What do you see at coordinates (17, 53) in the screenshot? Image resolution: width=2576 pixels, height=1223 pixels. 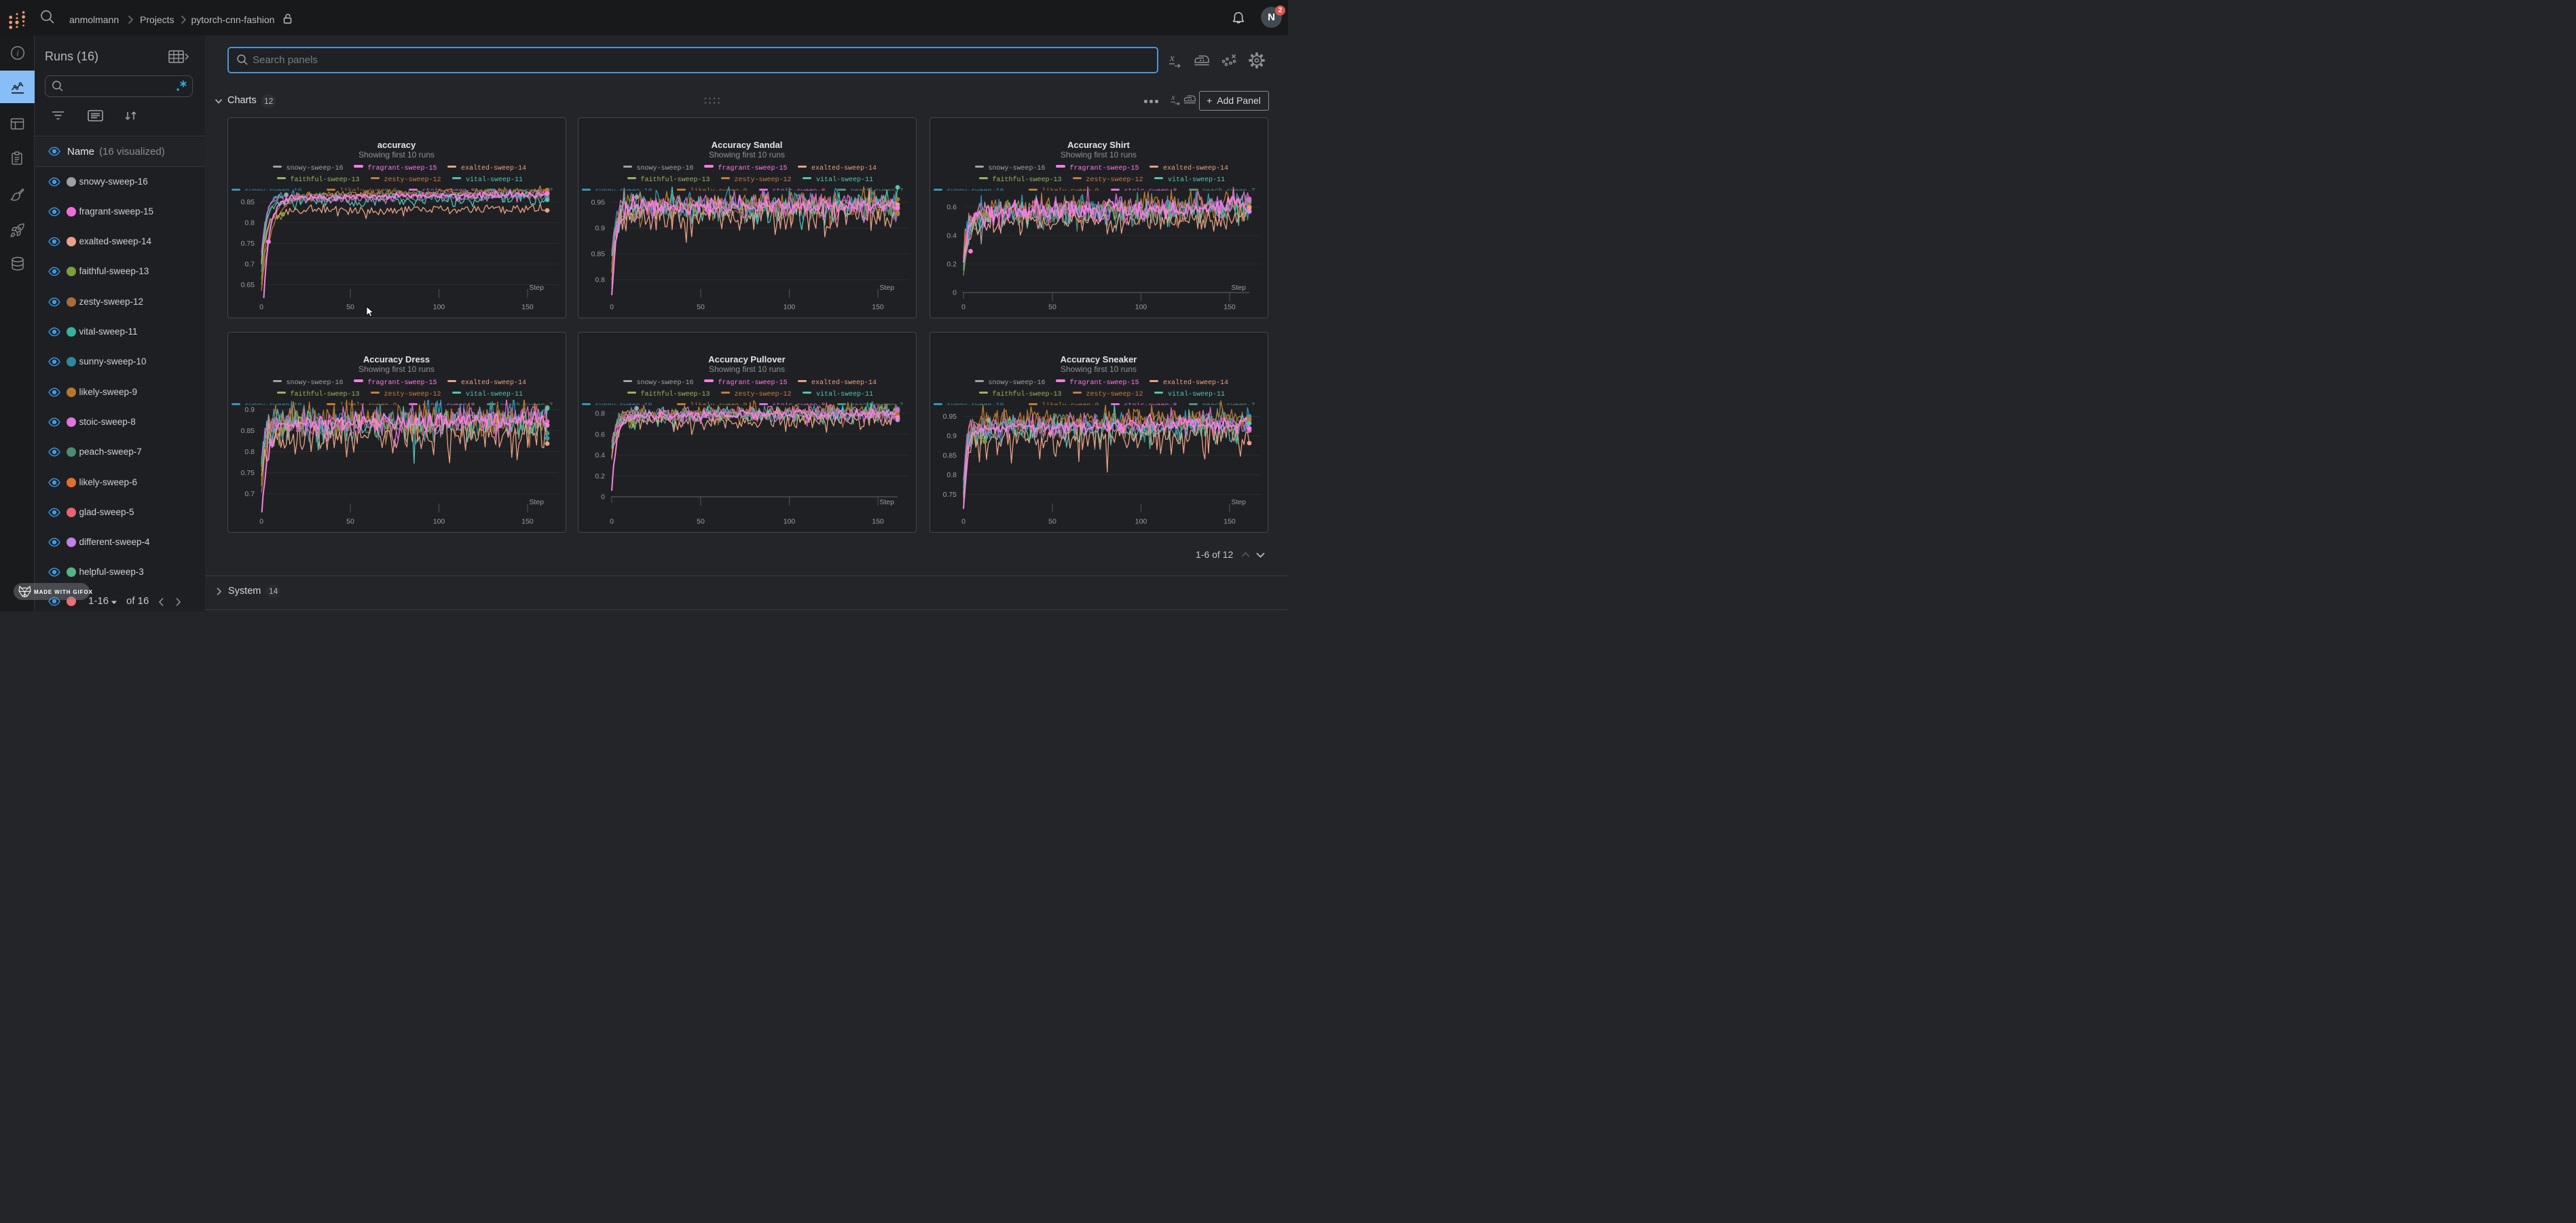 I see `svg-text: i` at bounding box center [17, 53].